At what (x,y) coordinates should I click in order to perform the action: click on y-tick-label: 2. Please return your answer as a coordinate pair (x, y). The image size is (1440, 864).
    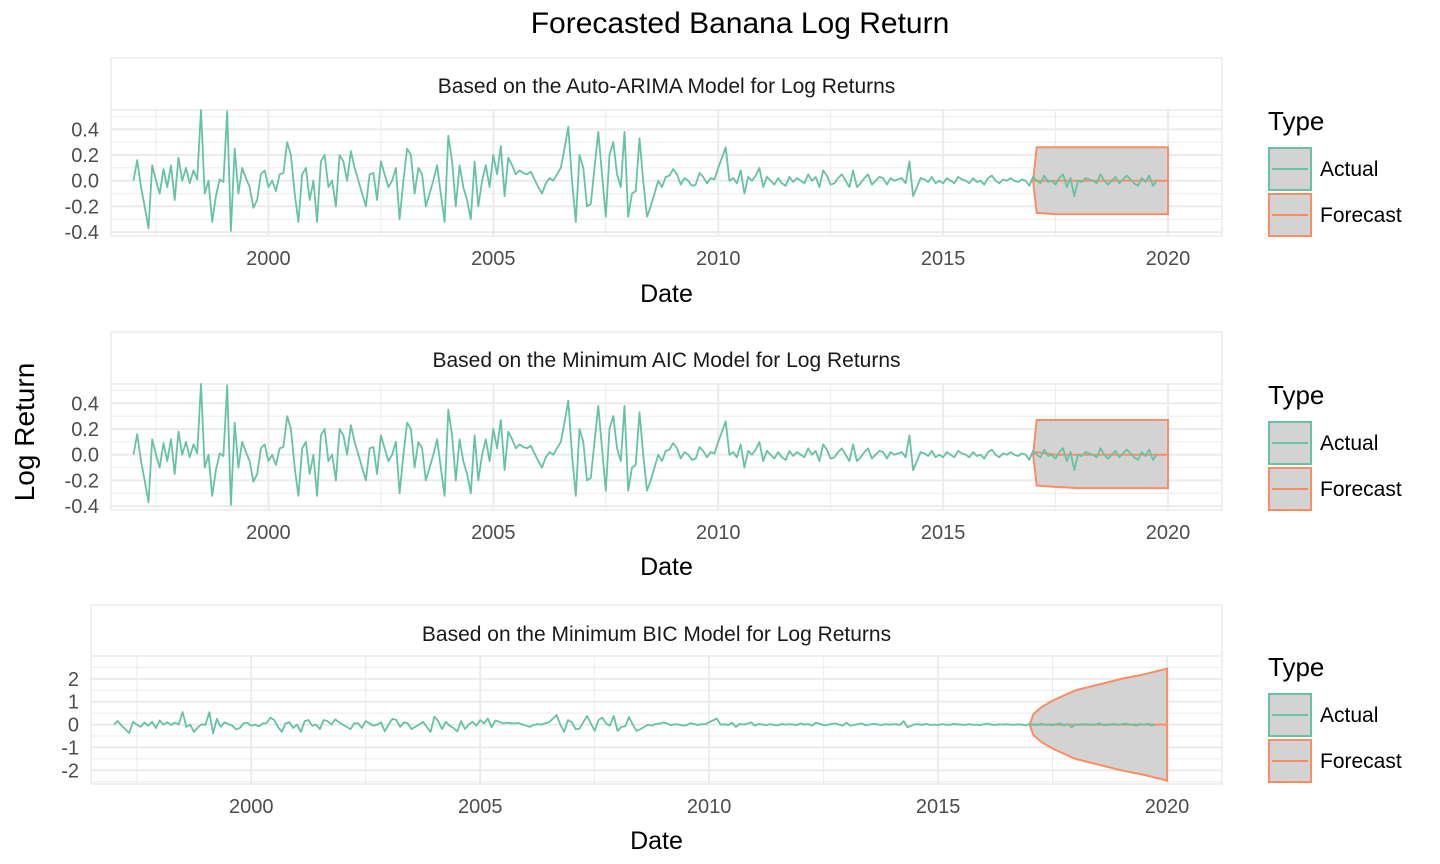
    Looking at the image, I should click on (73, 680).